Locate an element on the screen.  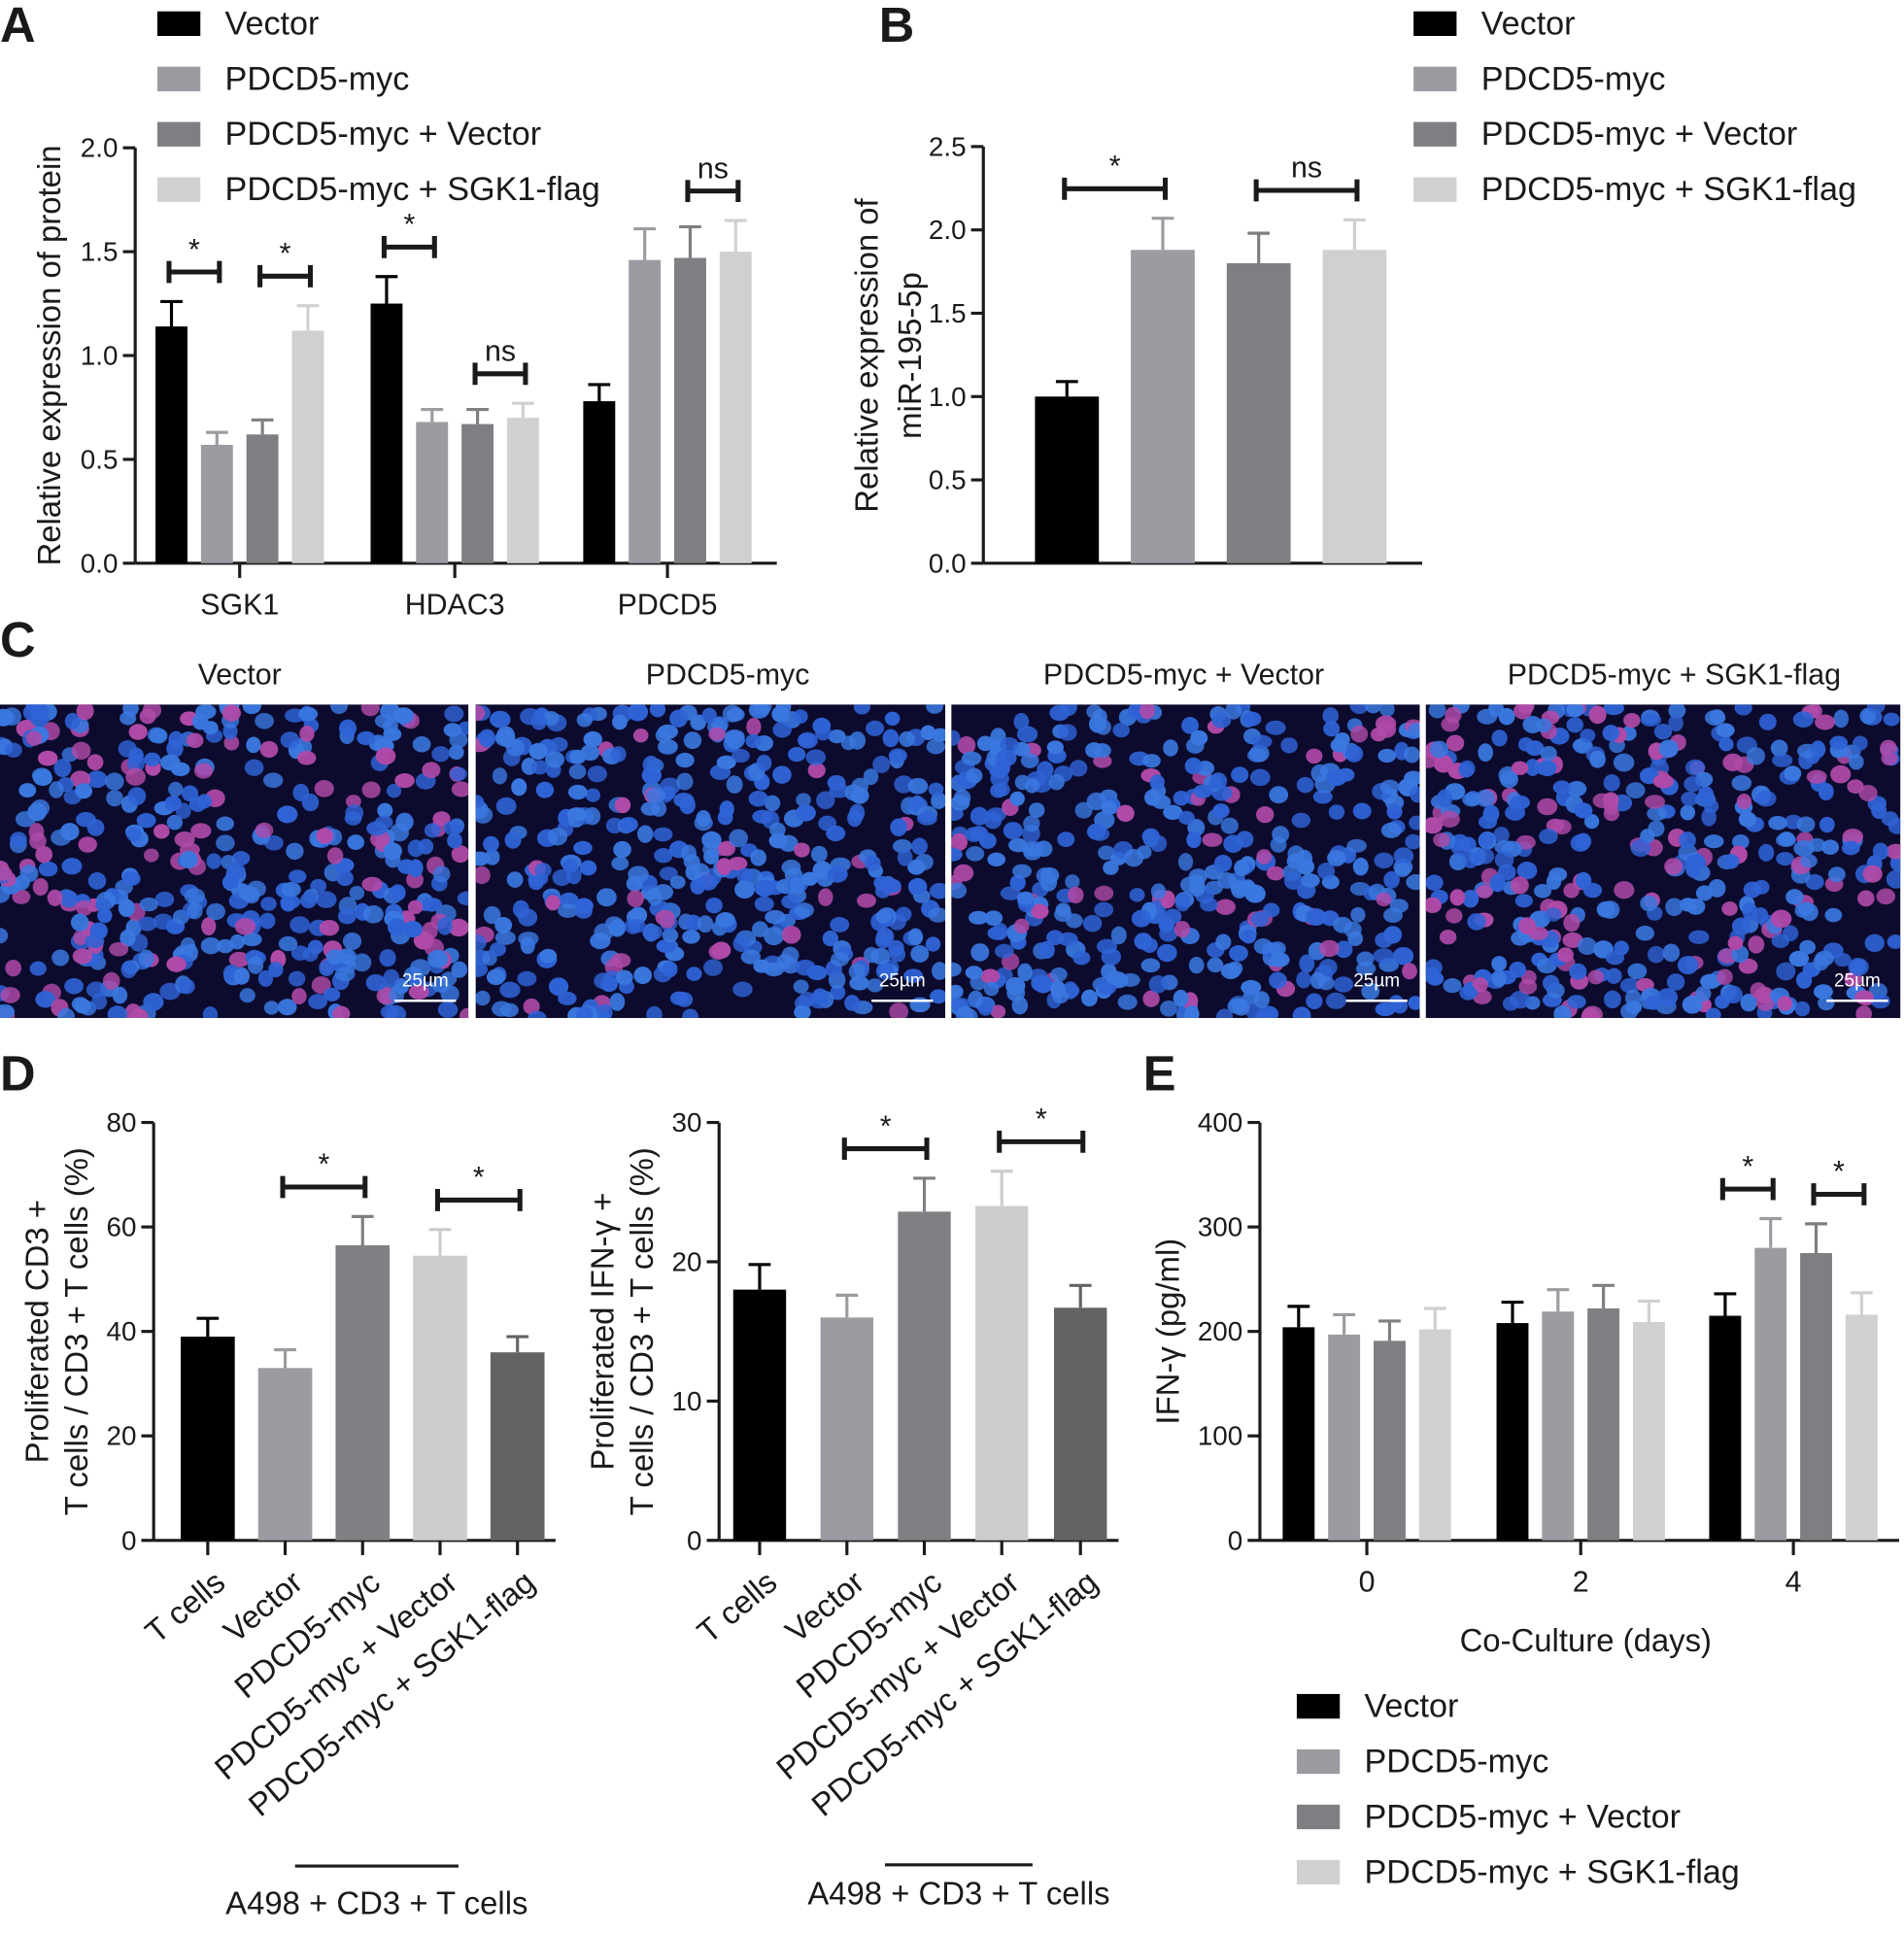
x-axis-title: Co-Culture (days) is located at coordinates (1586, 1640).